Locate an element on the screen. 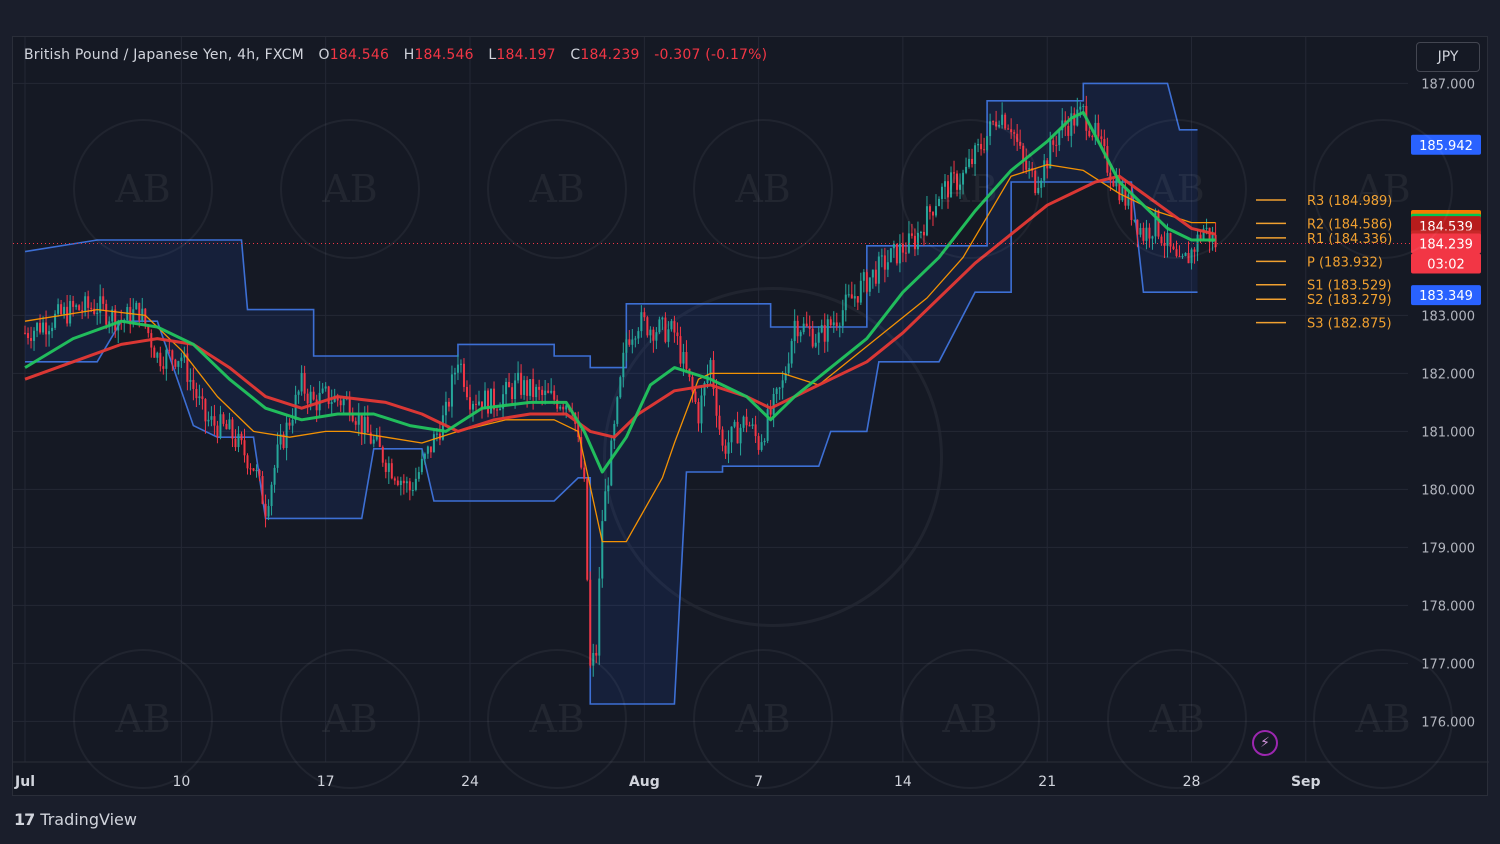 The height and width of the screenshot is (844, 1500). currency-button: JPY is located at coordinates (1448, 57).